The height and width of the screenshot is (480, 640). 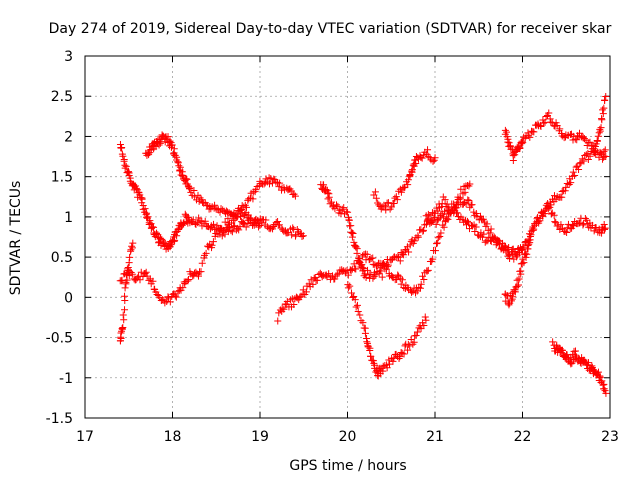 What do you see at coordinates (260, 437) in the screenshot?
I see `x-tick-label: 19` at bounding box center [260, 437].